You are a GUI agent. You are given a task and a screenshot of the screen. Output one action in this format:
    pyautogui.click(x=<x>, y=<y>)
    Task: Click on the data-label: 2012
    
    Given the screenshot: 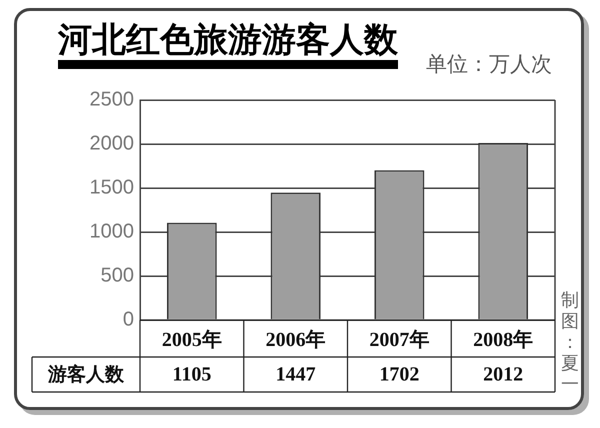 What is the action you would take?
    pyautogui.click(x=503, y=375)
    